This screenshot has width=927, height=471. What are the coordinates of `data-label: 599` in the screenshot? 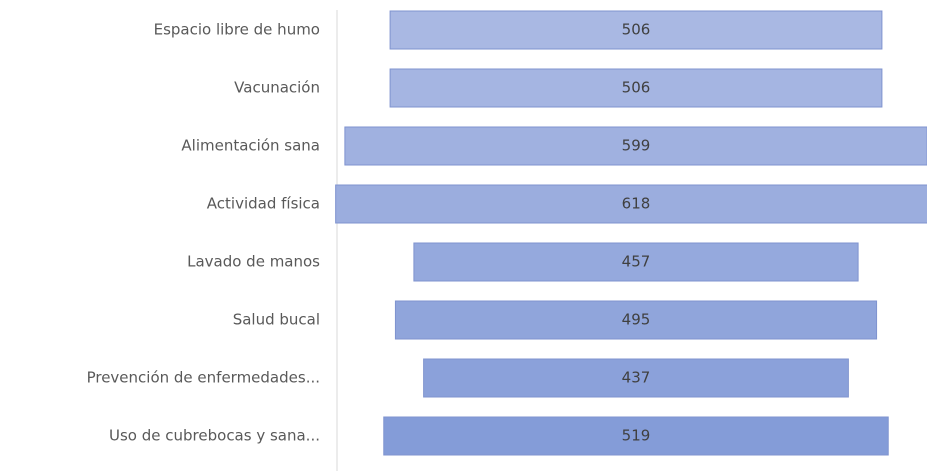 It's located at (636, 146).